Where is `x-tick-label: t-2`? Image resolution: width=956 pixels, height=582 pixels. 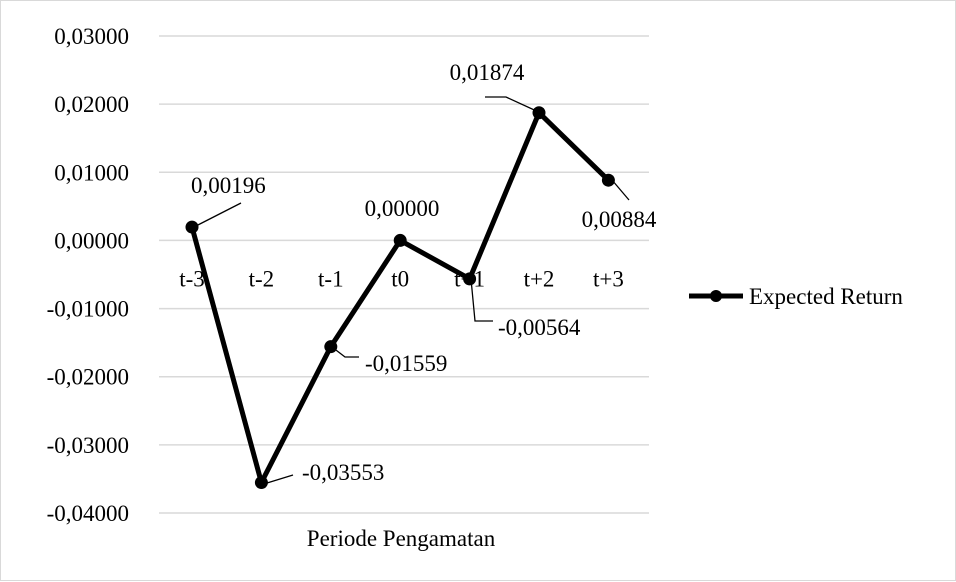
x-tick-label: t-2 is located at coordinates (262, 278).